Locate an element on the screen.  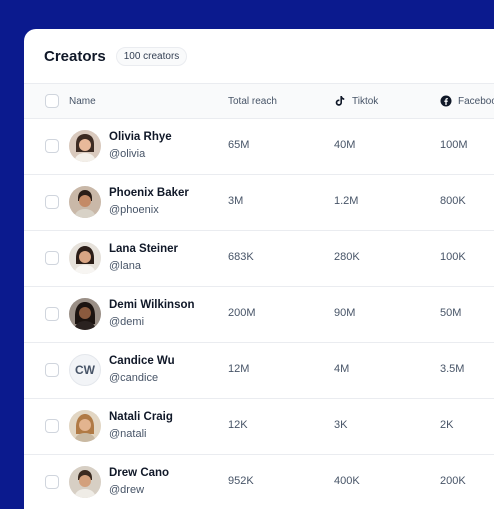
creator-handle: @drew is located at coordinates (127, 490).